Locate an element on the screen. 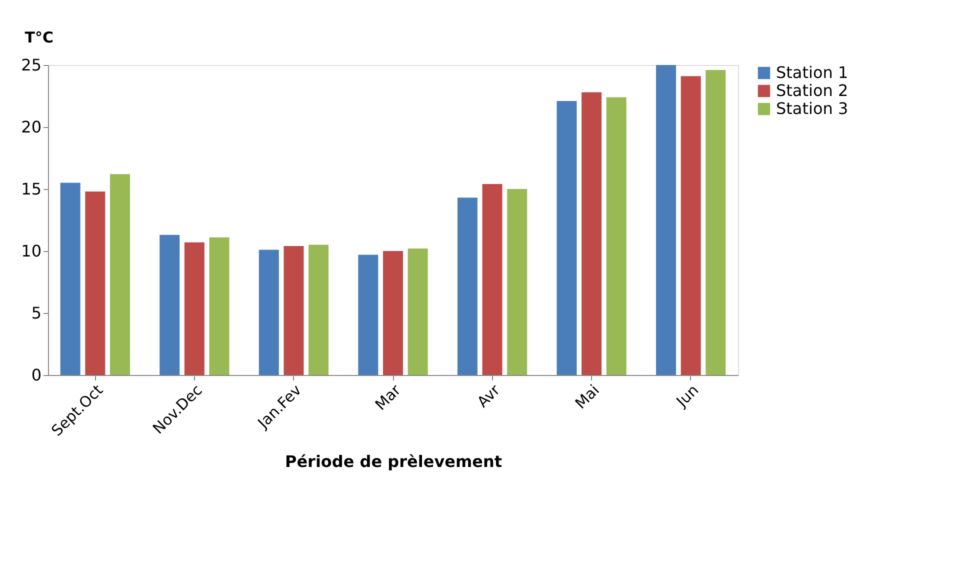 This screenshot has height=579, width=957. y-tick-label: 0 is located at coordinates (36, 375).